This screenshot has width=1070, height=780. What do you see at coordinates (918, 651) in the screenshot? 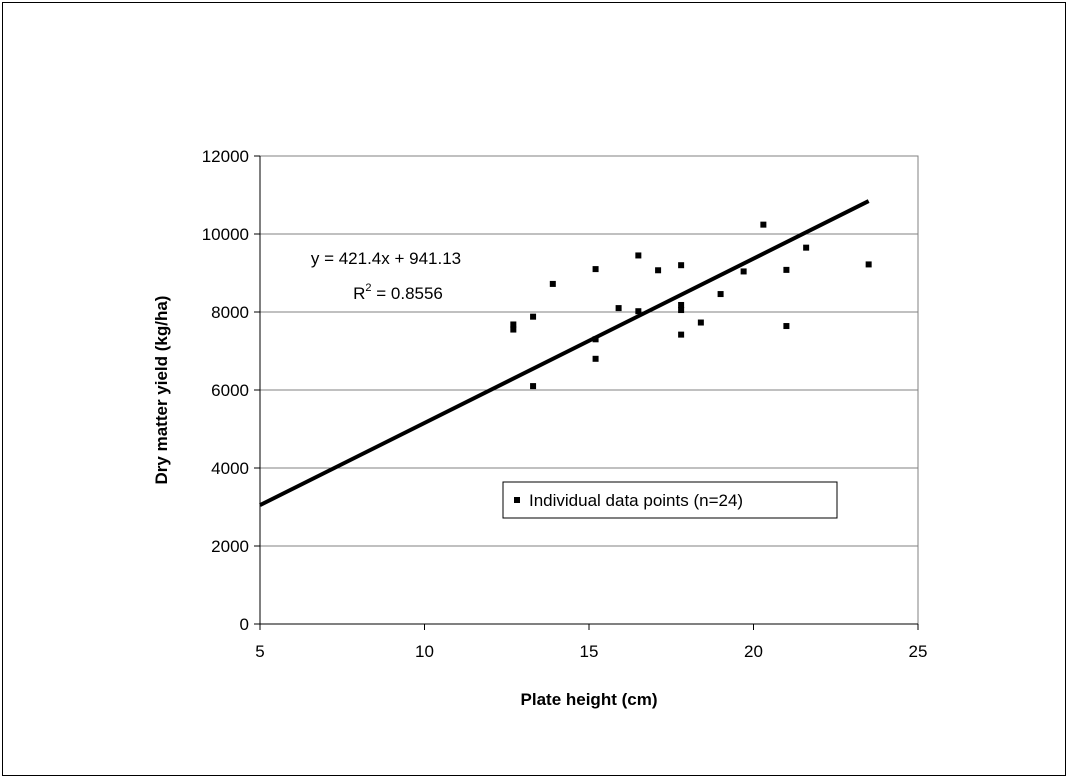
I see `x-tick-label-25: 25` at bounding box center [918, 651].